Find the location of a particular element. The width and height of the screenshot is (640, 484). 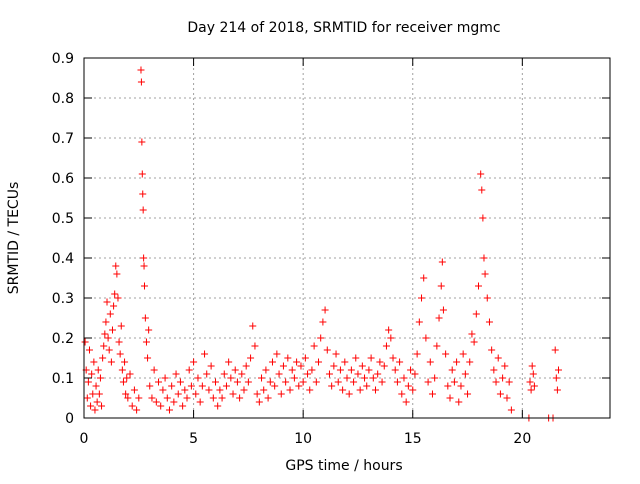

y-tick-label: 0 is located at coordinates (69, 419).